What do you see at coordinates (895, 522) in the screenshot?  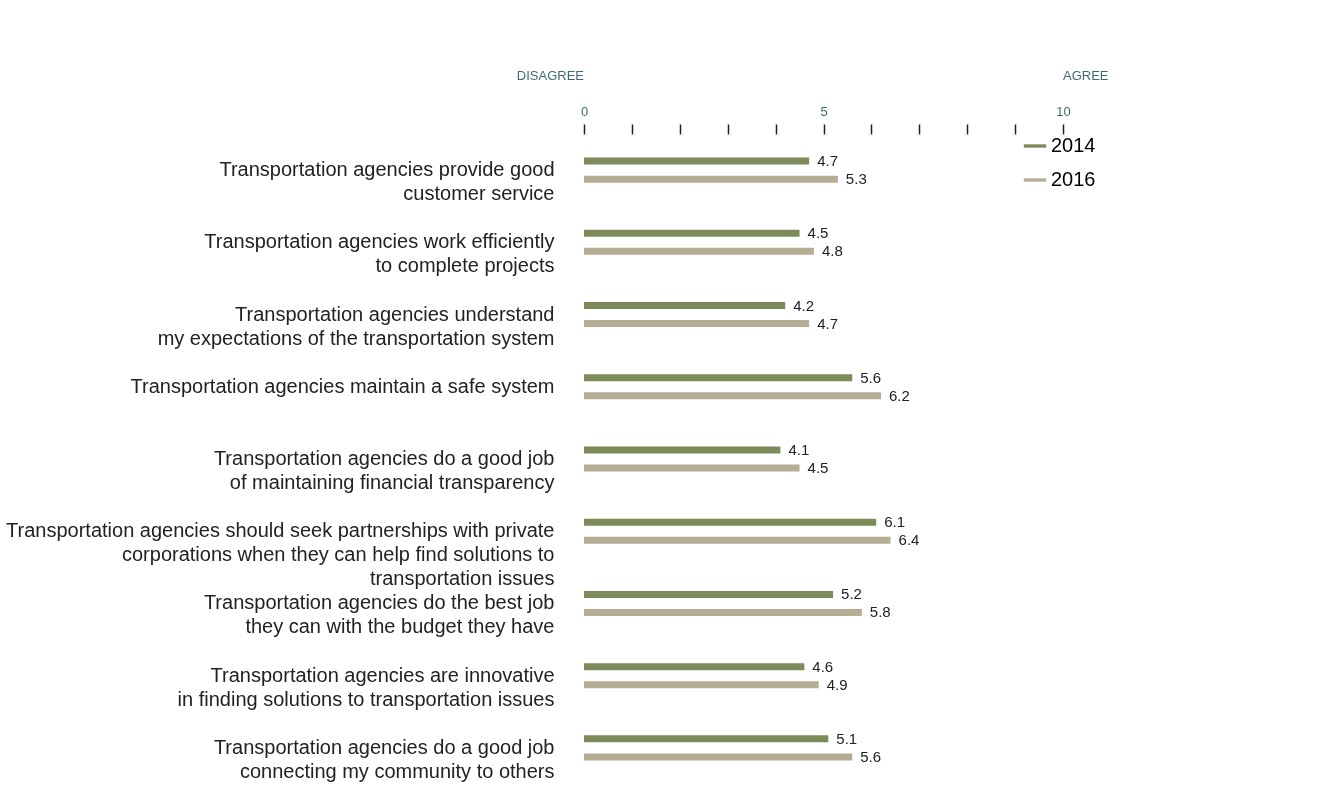 I see `data-label: 6.1` at bounding box center [895, 522].